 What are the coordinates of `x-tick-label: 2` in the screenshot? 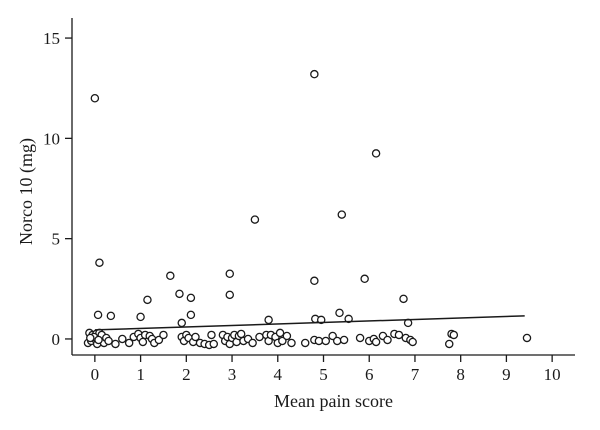 It's located at (186, 374).